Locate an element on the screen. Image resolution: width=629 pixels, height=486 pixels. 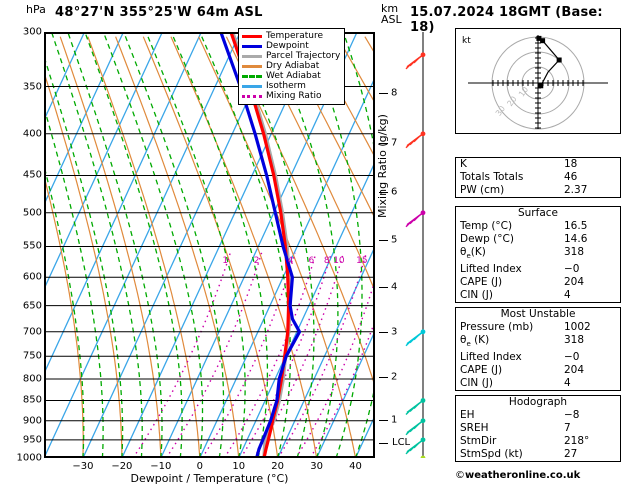
stat-key: Dewp (°C) is located at coordinates (487, 239).